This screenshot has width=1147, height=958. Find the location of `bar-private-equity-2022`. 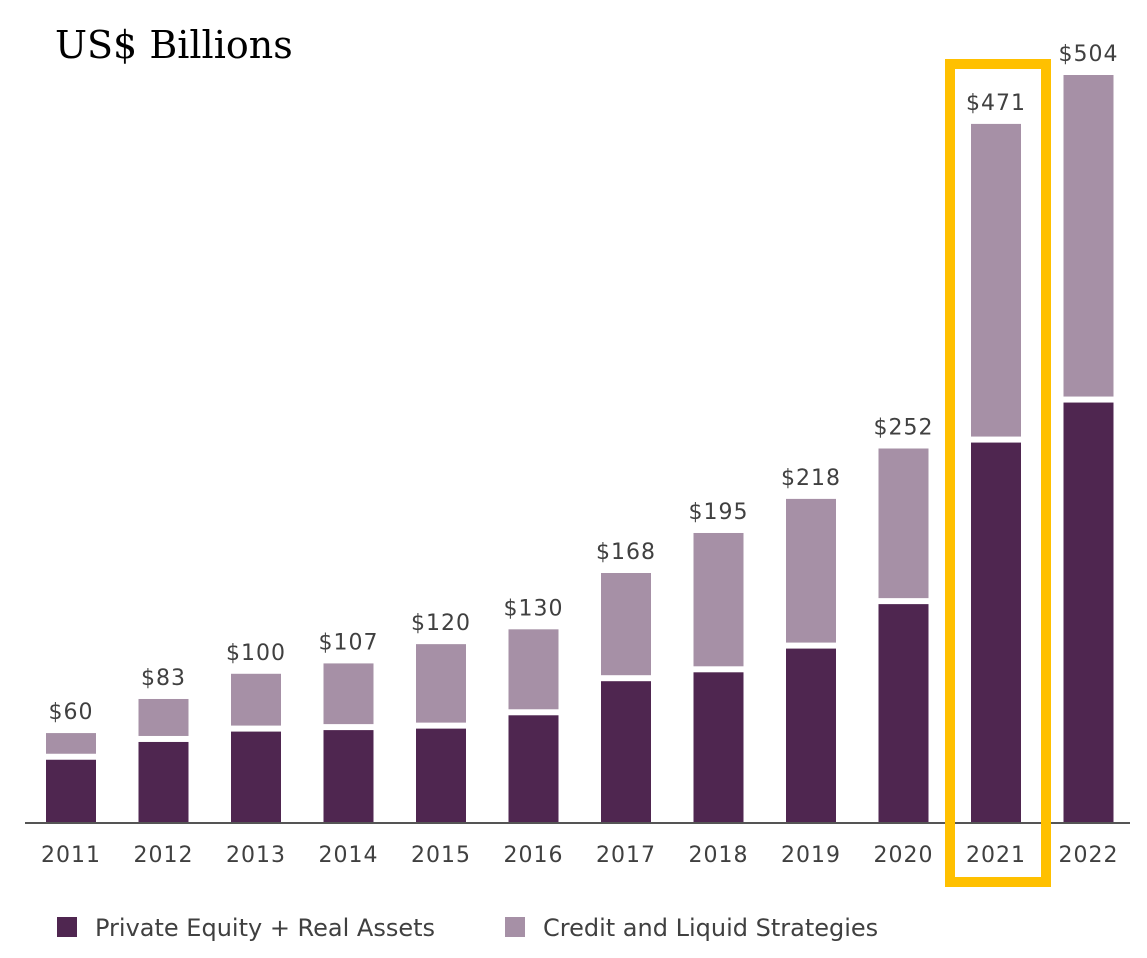

bar-private-equity-2022 is located at coordinates (1088, 612).